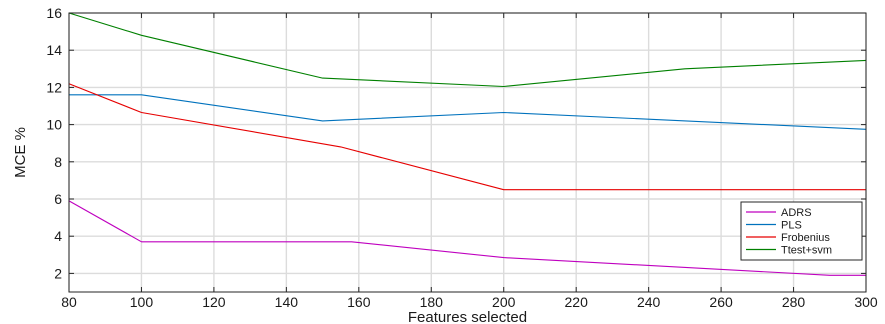  What do you see at coordinates (649, 302) in the screenshot?
I see `x-tick-label: 240` at bounding box center [649, 302].